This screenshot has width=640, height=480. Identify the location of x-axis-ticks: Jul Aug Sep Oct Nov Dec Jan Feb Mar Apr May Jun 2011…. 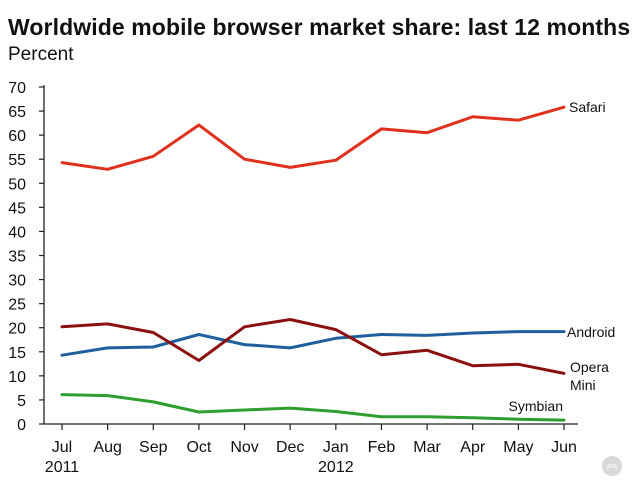
(311, 450).